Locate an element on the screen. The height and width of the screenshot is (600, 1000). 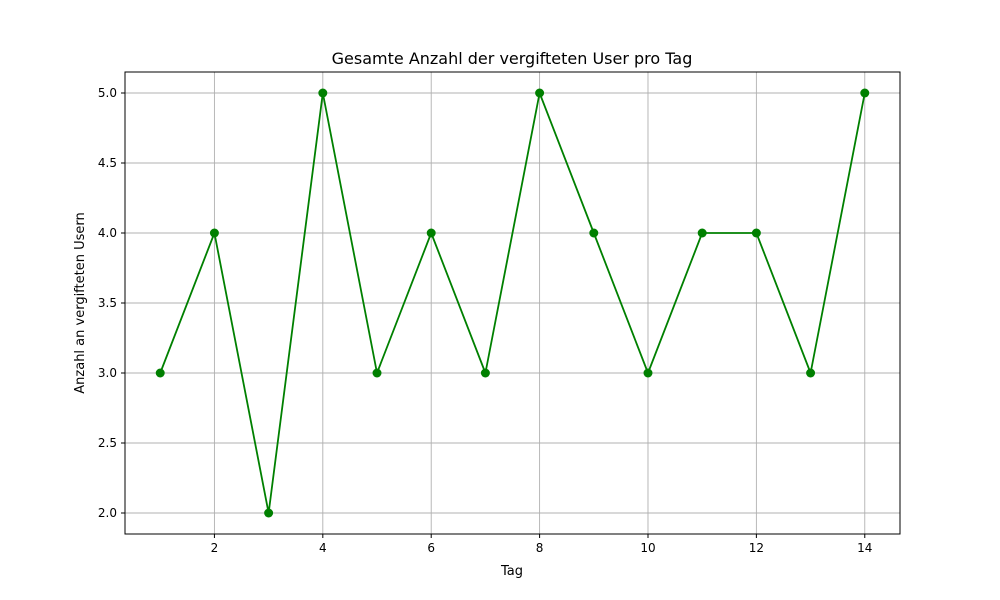
y-tick-label: 3.0 is located at coordinates (107, 373).